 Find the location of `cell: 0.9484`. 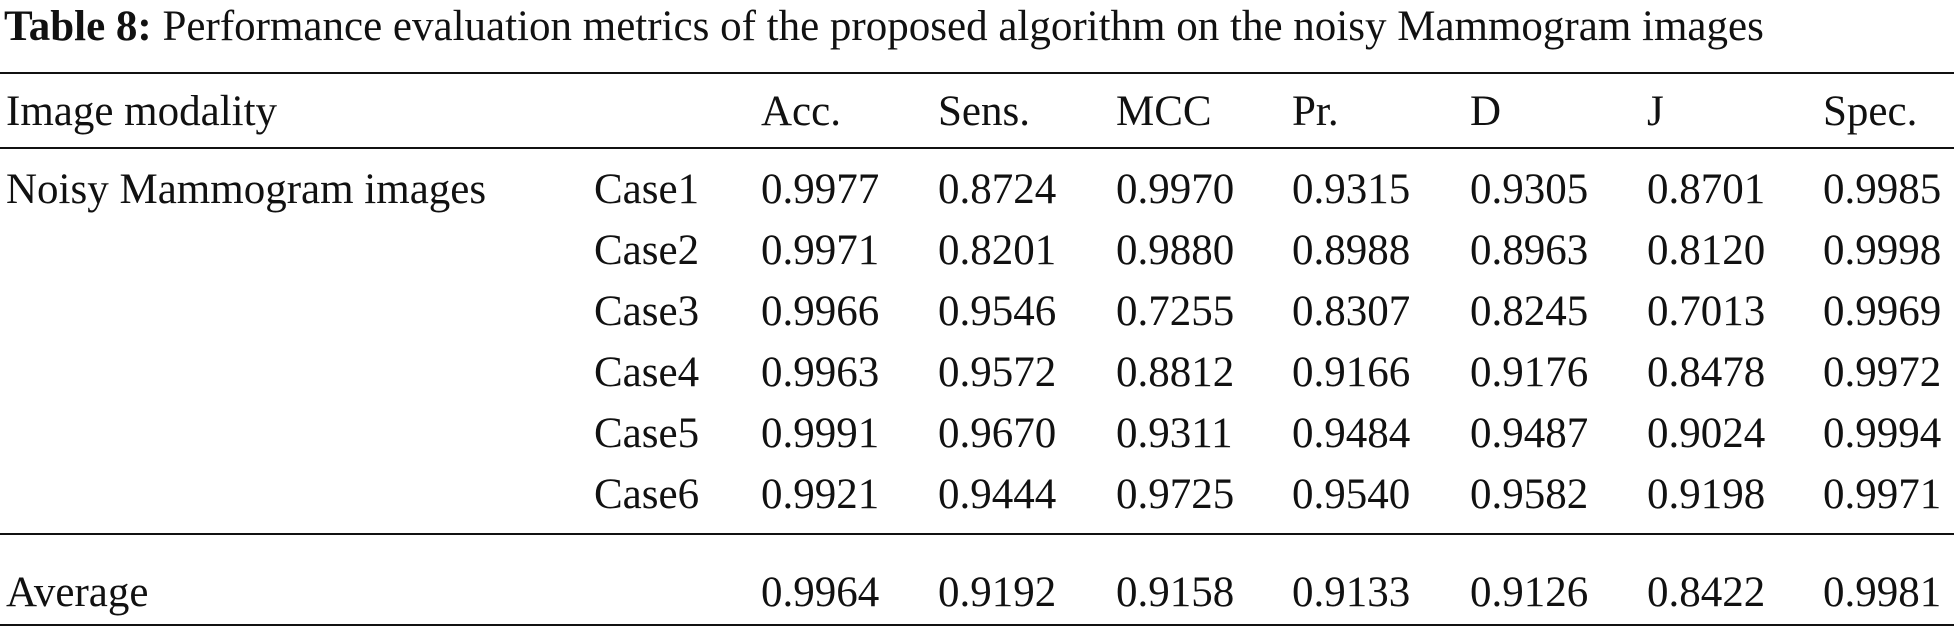

cell: 0.9484 is located at coordinates (1351, 433).